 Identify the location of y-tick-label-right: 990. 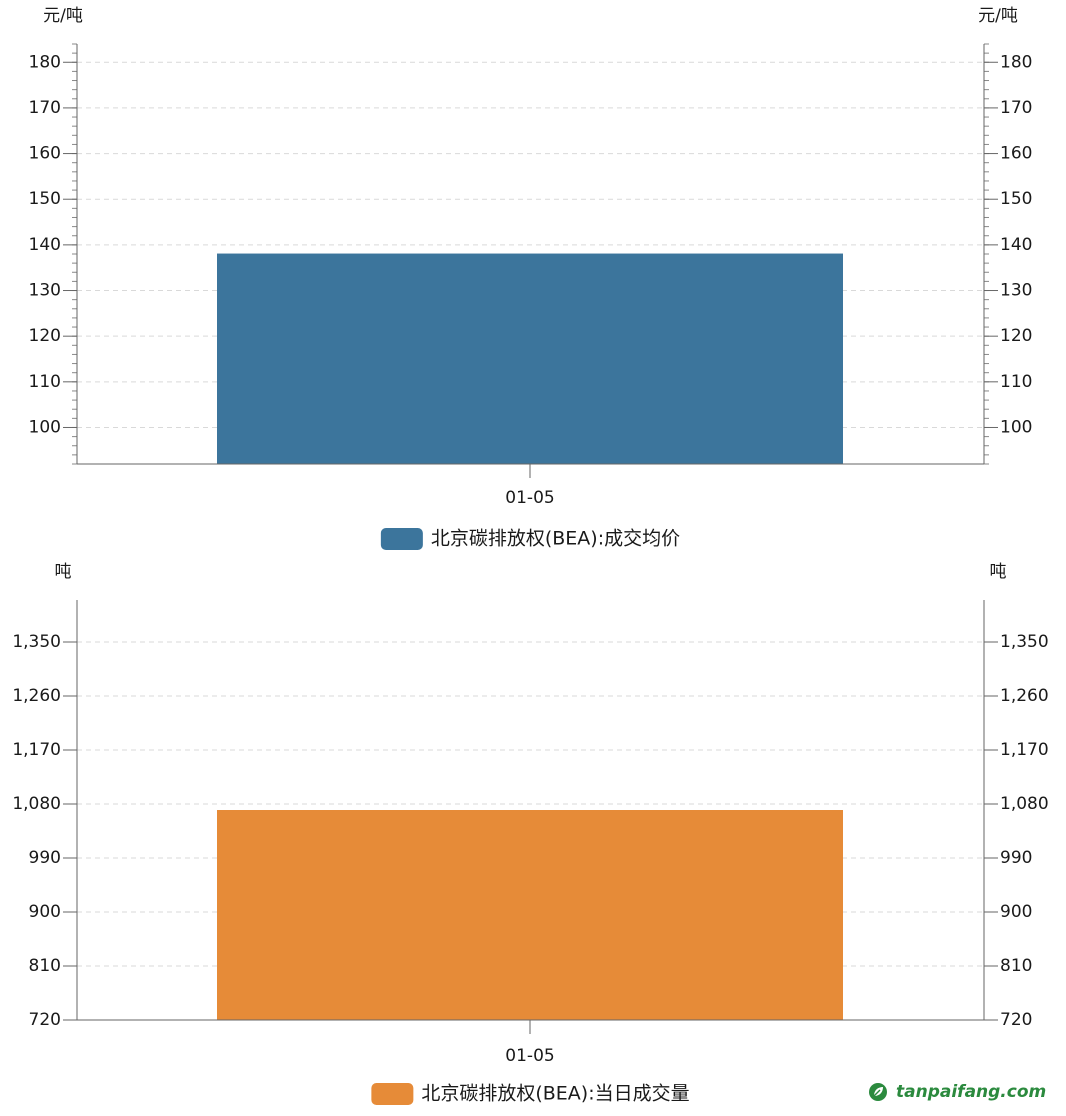
(1016, 858).